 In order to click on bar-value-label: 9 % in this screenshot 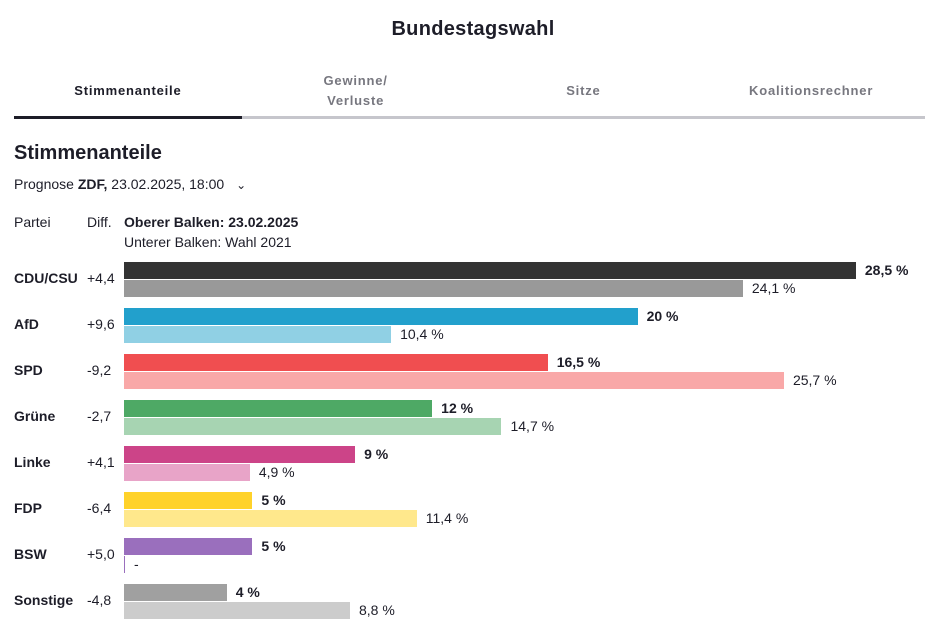, I will do `click(376, 454)`.